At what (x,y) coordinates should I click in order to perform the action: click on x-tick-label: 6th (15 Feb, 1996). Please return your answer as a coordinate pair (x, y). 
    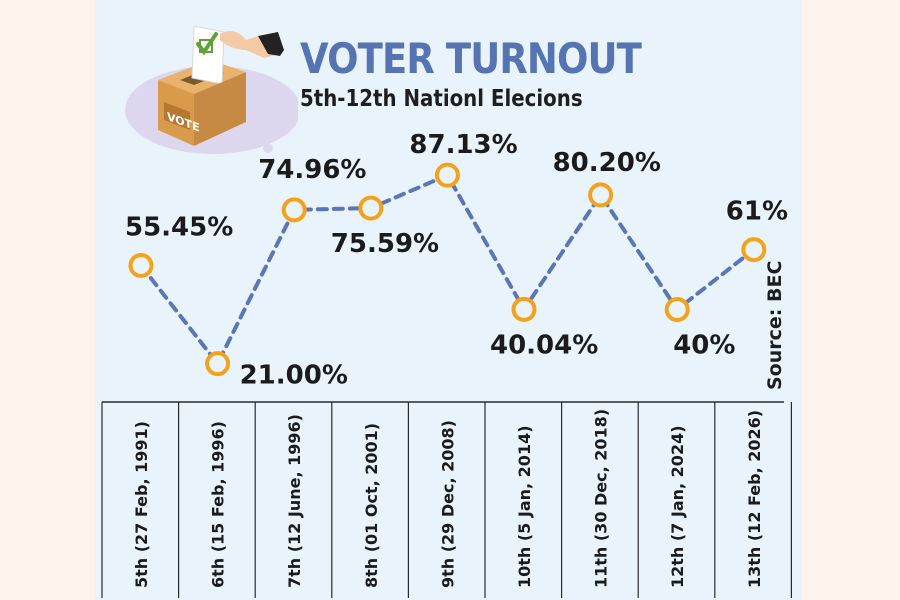
    Looking at the image, I should click on (218, 504).